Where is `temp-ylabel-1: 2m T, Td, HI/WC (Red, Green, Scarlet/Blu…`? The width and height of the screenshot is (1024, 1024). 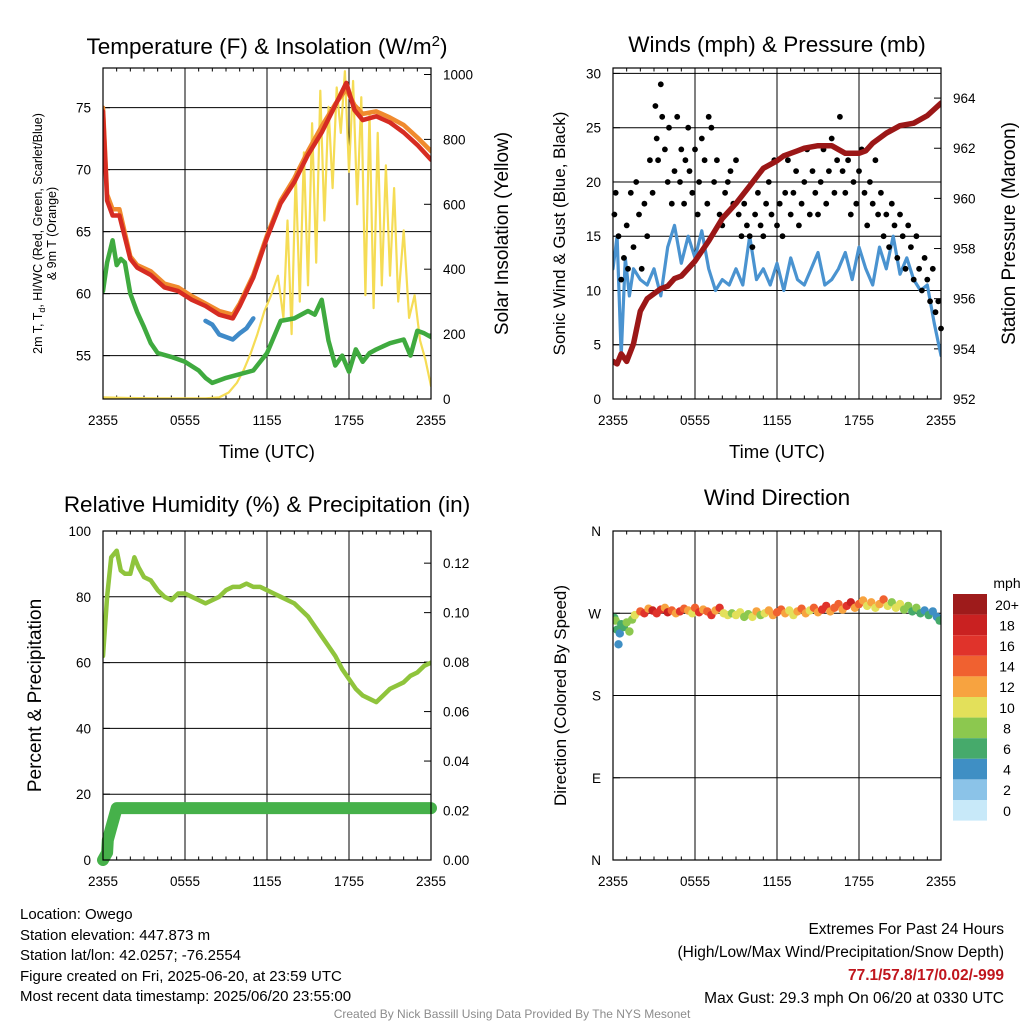
temp-ylabel-1: 2m T, Td, HI/WC (Red, Green, Scarlet/Blu… is located at coordinates (39, 233).